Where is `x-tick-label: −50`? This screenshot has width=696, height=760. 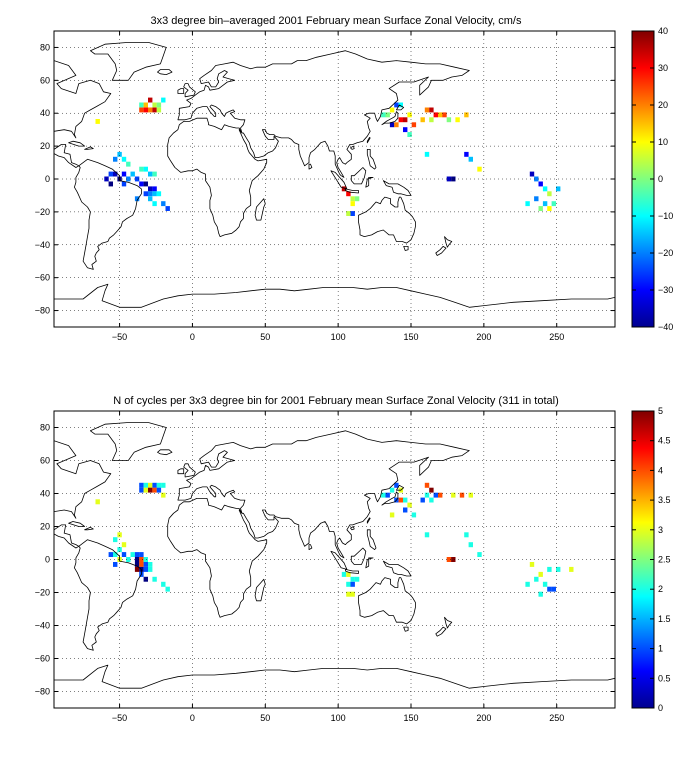
x-tick-label: −50 is located at coordinates (119, 718).